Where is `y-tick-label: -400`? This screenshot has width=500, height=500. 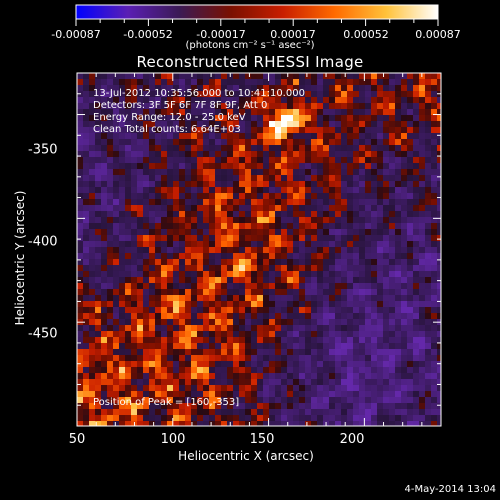
y-tick-label: -400 is located at coordinates (43, 242).